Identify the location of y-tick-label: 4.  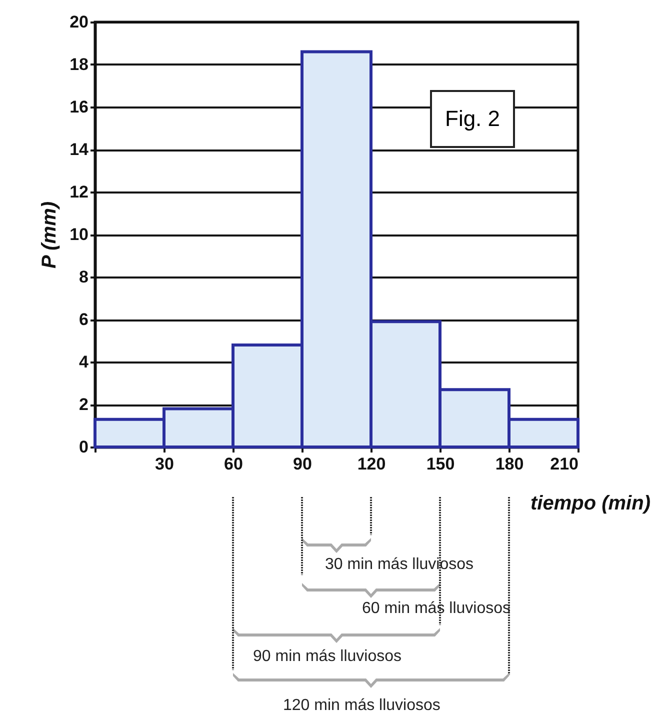
(84, 362).